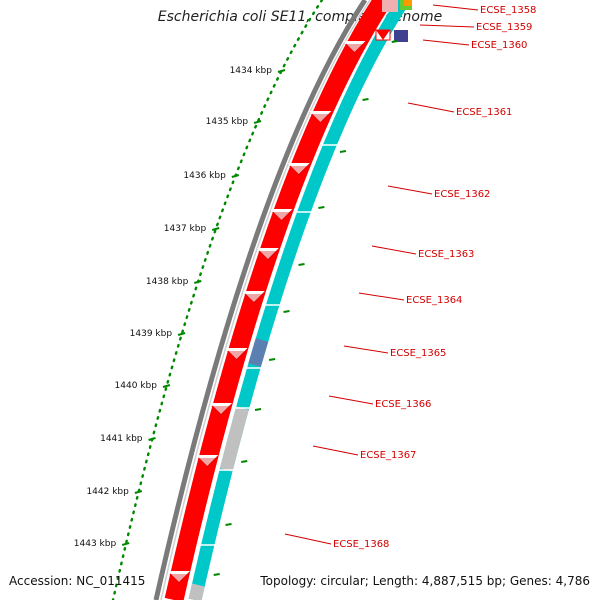 The image size is (600, 600). I want to click on scale-label: 1436 kbp, so click(204, 176).